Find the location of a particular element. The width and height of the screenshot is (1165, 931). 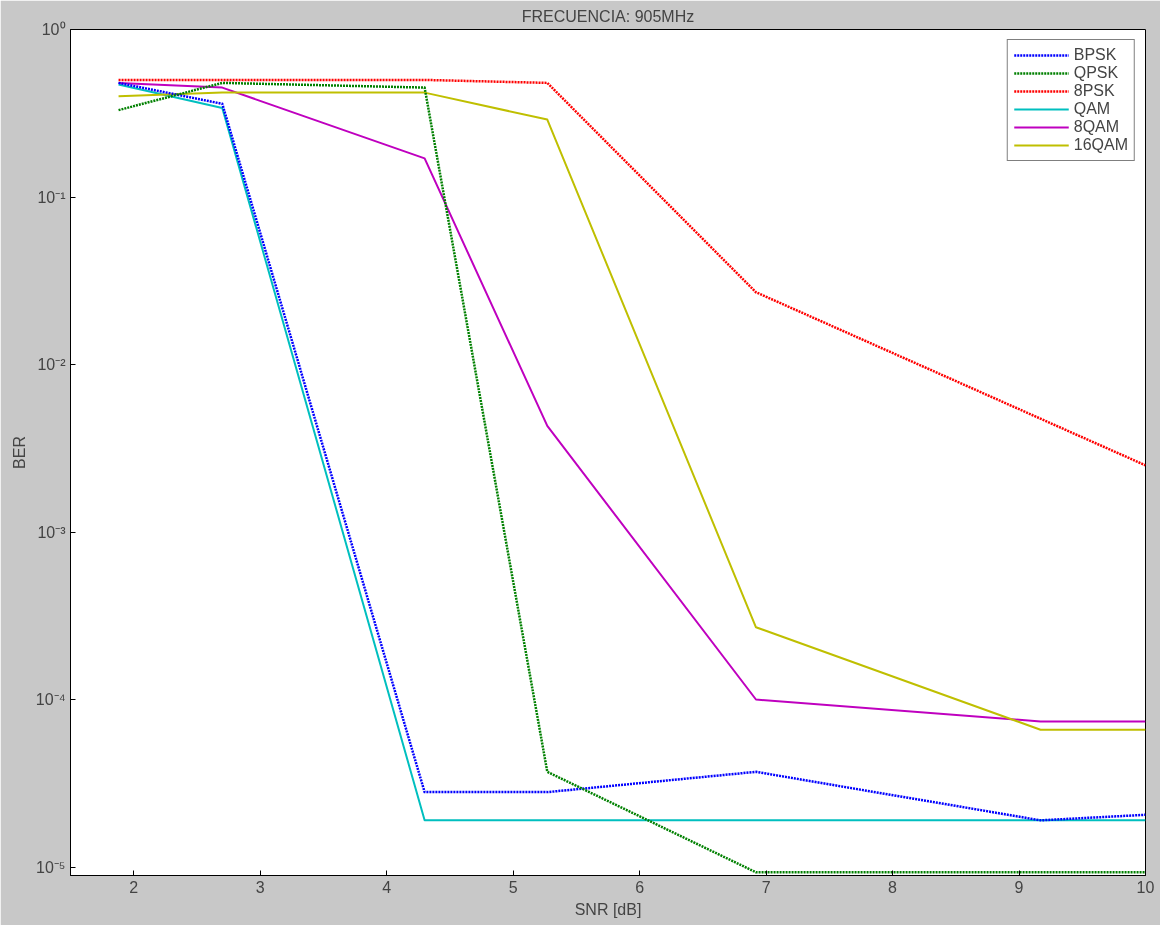

x-tick-label: 5 is located at coordinates (513, 887).